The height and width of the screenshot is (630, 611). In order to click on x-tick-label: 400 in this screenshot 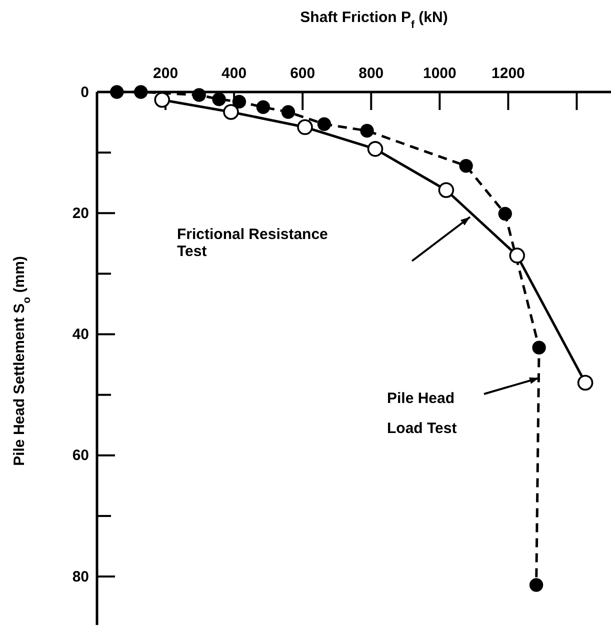, I will do `click(234, 73)`.